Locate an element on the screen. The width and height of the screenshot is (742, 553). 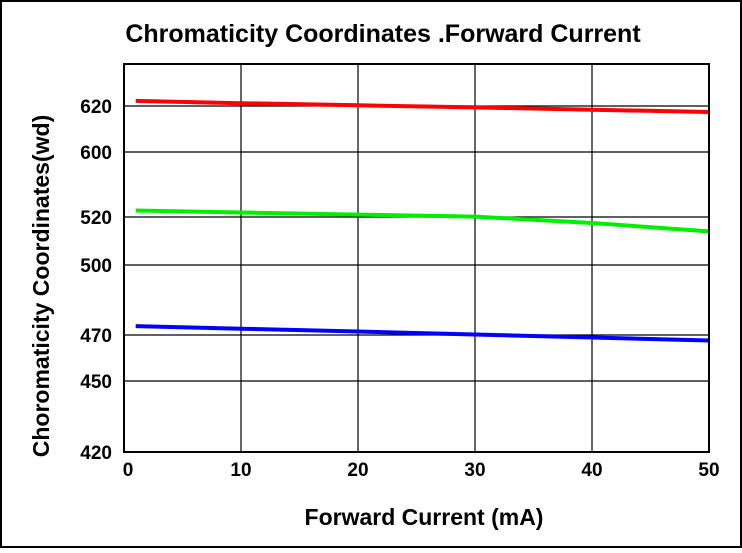
x-tick-label: 10 is located at coordinates (240, 470).